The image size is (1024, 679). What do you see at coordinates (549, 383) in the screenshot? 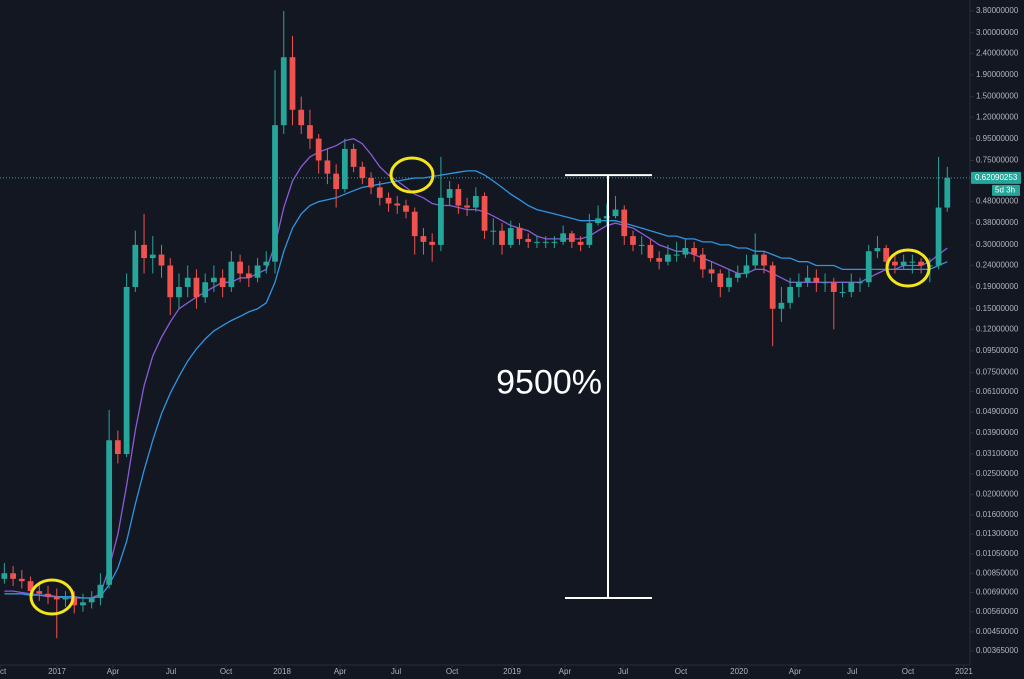
I see `measure-label: 9500%` at bounding box center [549, 383].